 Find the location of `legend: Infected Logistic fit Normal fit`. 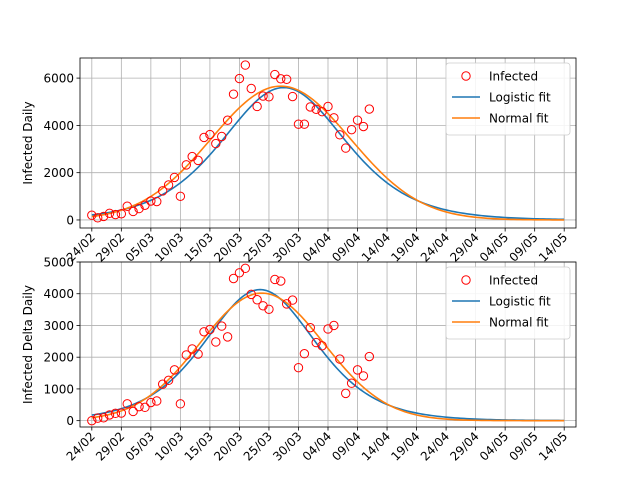

legend: Infected Logistic fit Normal fit is located at coordinates (508, 99).